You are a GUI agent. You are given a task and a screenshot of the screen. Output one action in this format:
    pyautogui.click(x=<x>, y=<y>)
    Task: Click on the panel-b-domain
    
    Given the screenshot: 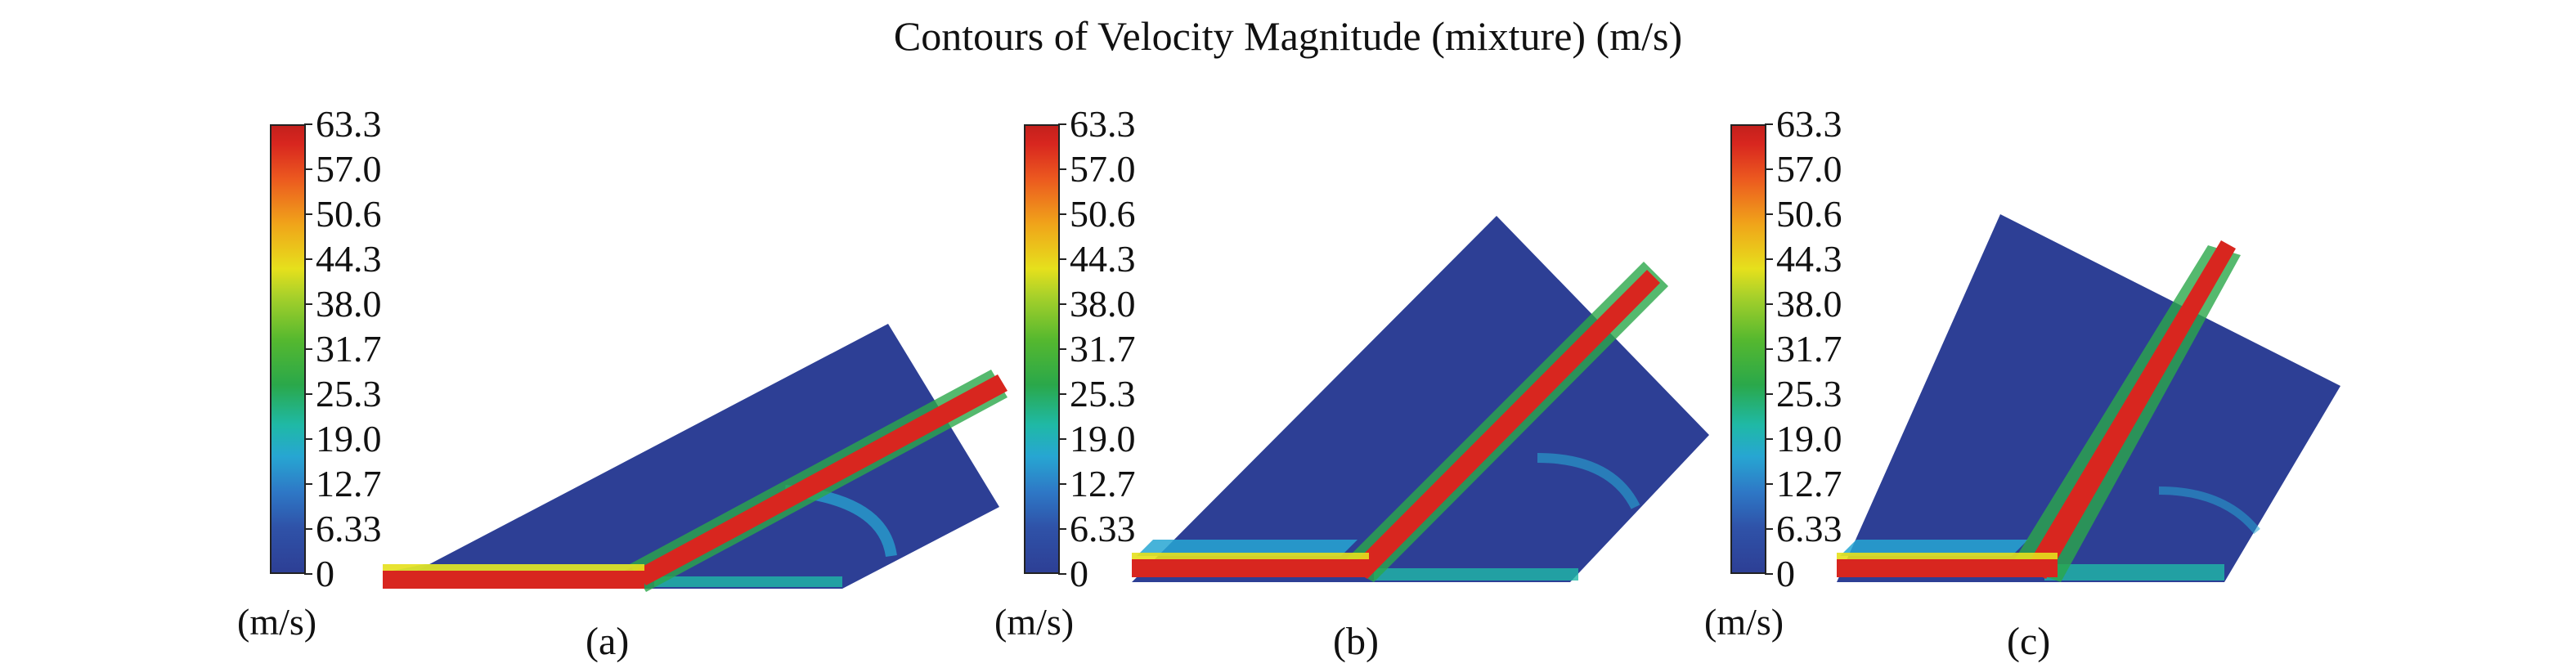 What is the action you would take?
    pyautogui.click(x=1420, y=399)
    